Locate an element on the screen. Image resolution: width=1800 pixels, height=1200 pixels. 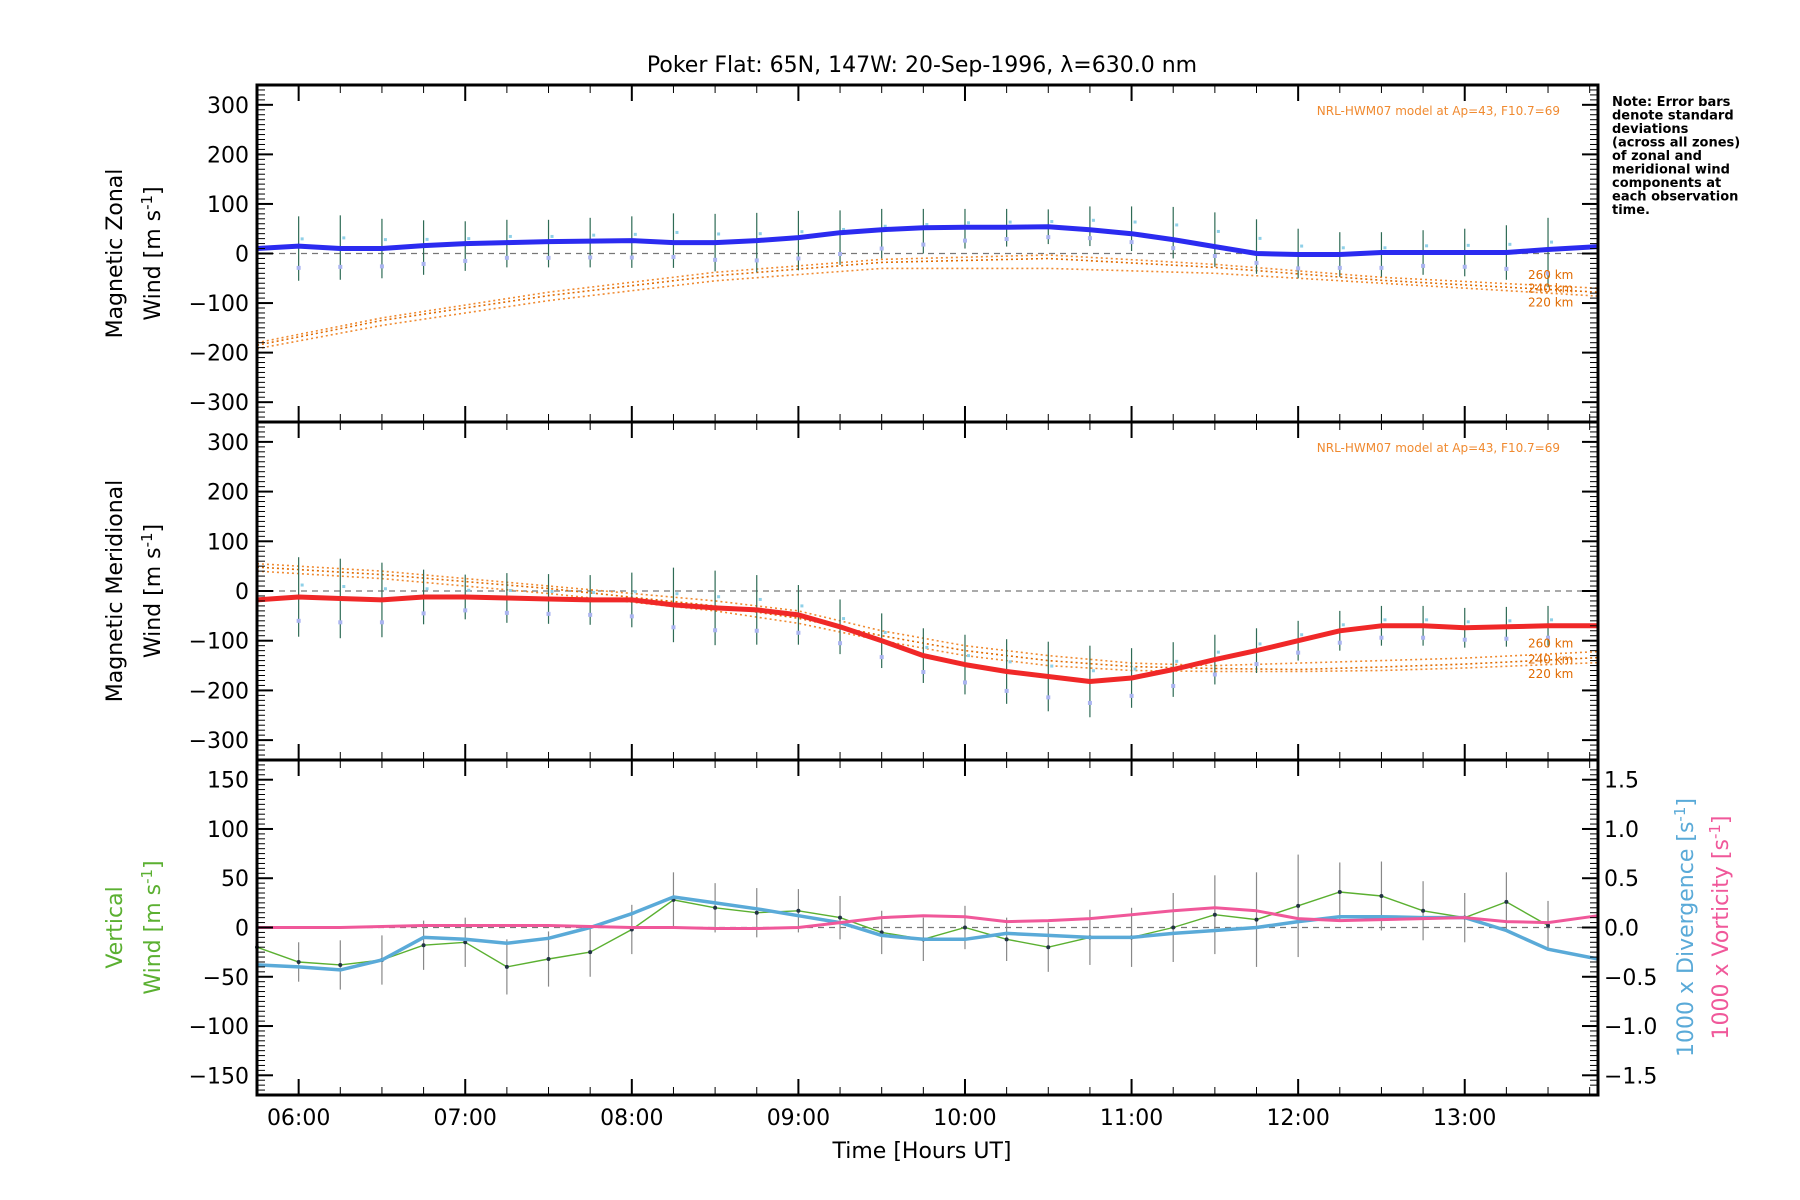
x-tick-label: 06:00 is located at coordinates (298, 1118).